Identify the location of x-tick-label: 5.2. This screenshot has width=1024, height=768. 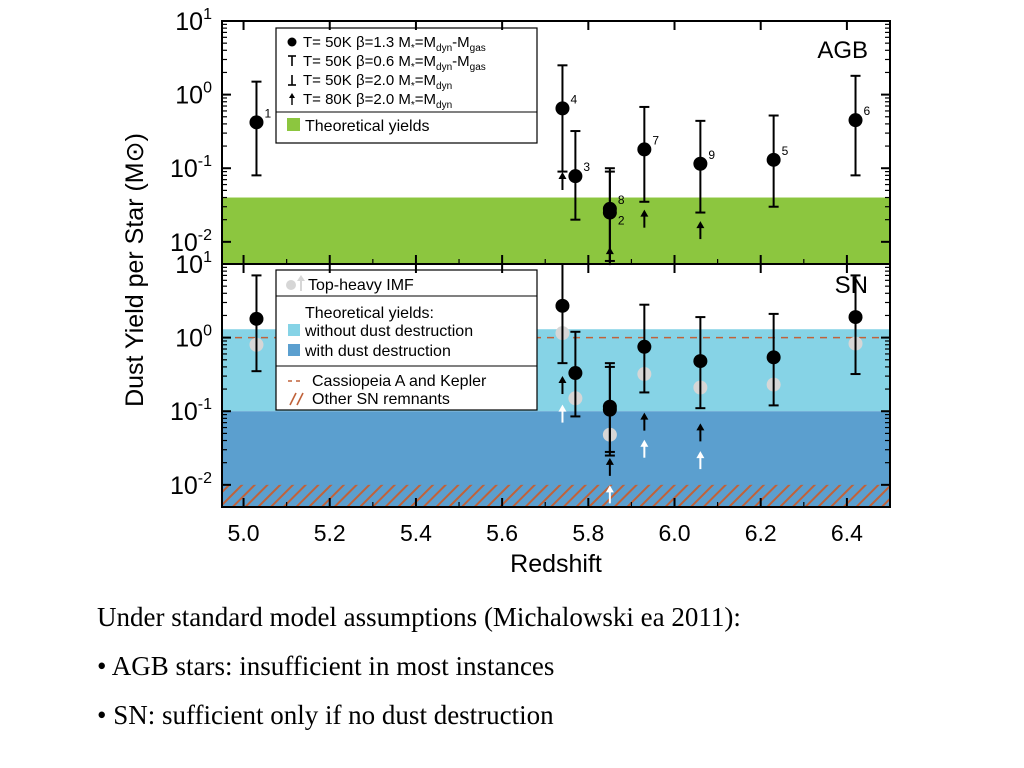
(330, 533).